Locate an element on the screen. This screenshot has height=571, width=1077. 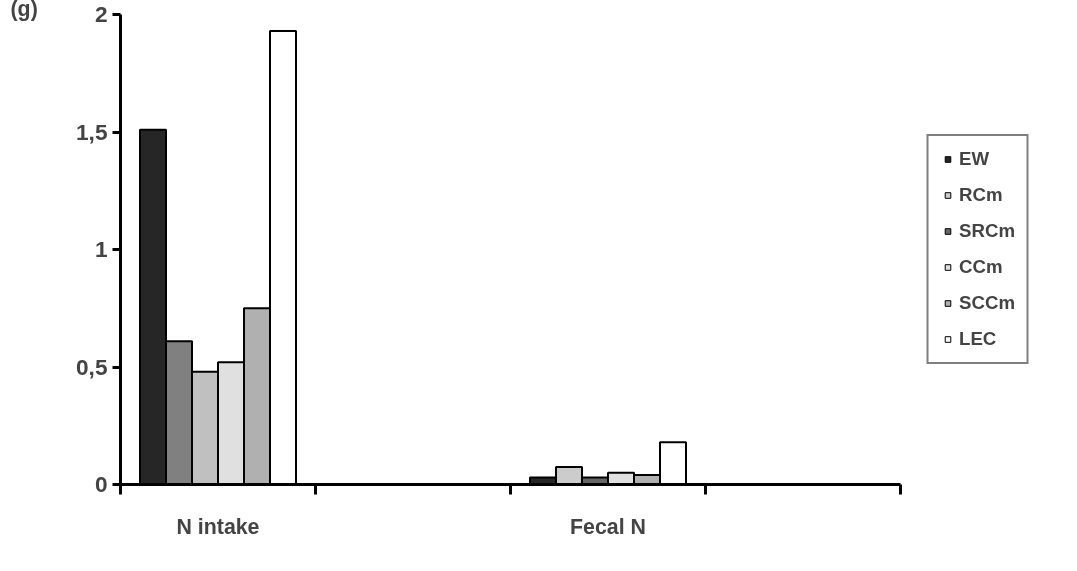
y-tick-label: 0,5 is located at coordinates (92, 366).